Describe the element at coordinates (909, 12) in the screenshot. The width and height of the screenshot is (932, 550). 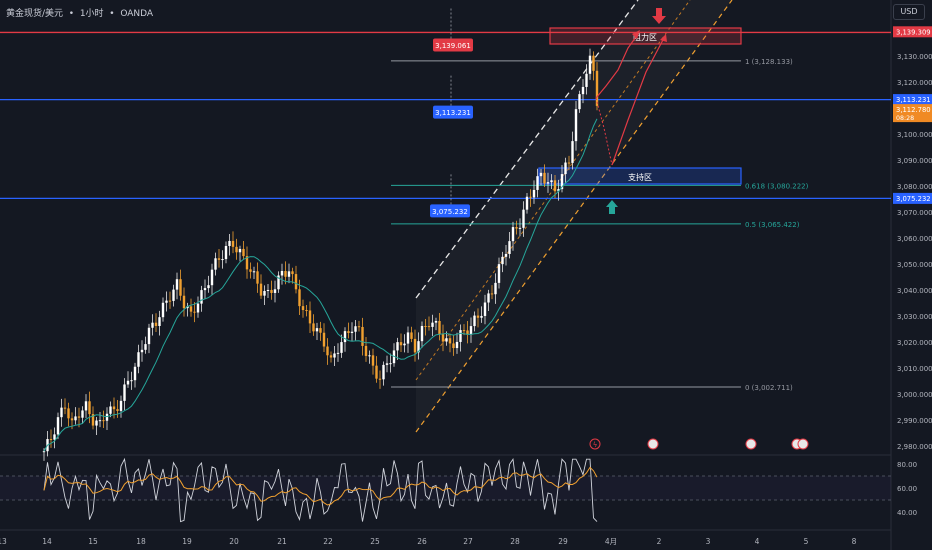
I see `currency-button: USD` at that location.